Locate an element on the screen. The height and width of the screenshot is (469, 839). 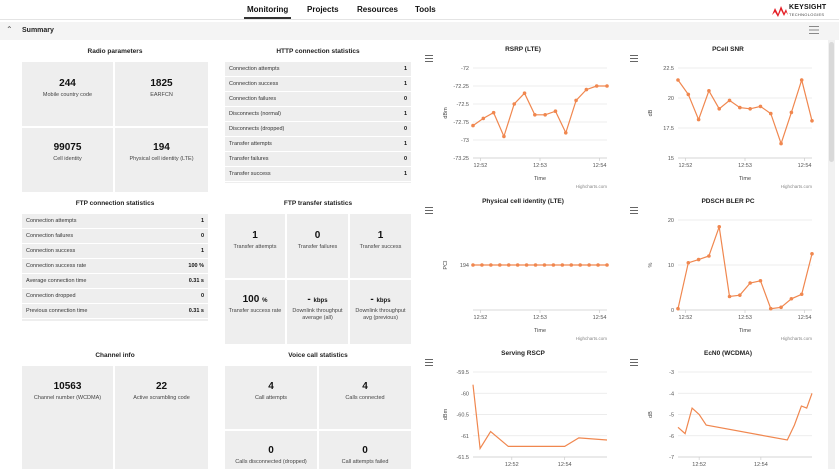
tab-tools: Tools is located at coordinates (425, 9).